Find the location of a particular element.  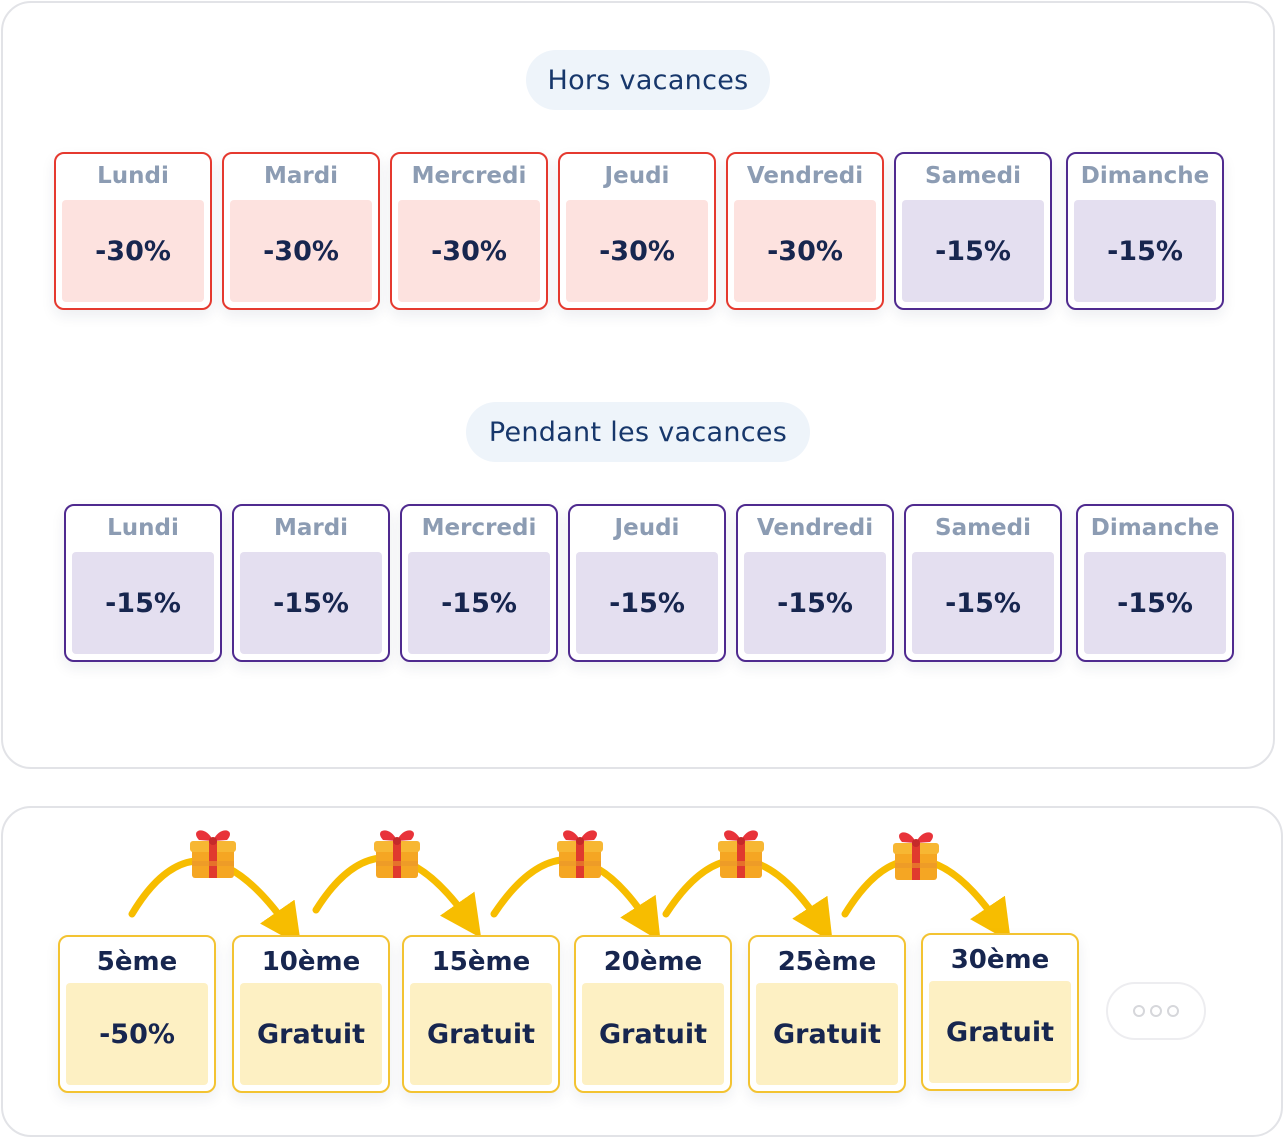

day-card-jeudi: Jeudi -30% is located at coordinates (637, 231).